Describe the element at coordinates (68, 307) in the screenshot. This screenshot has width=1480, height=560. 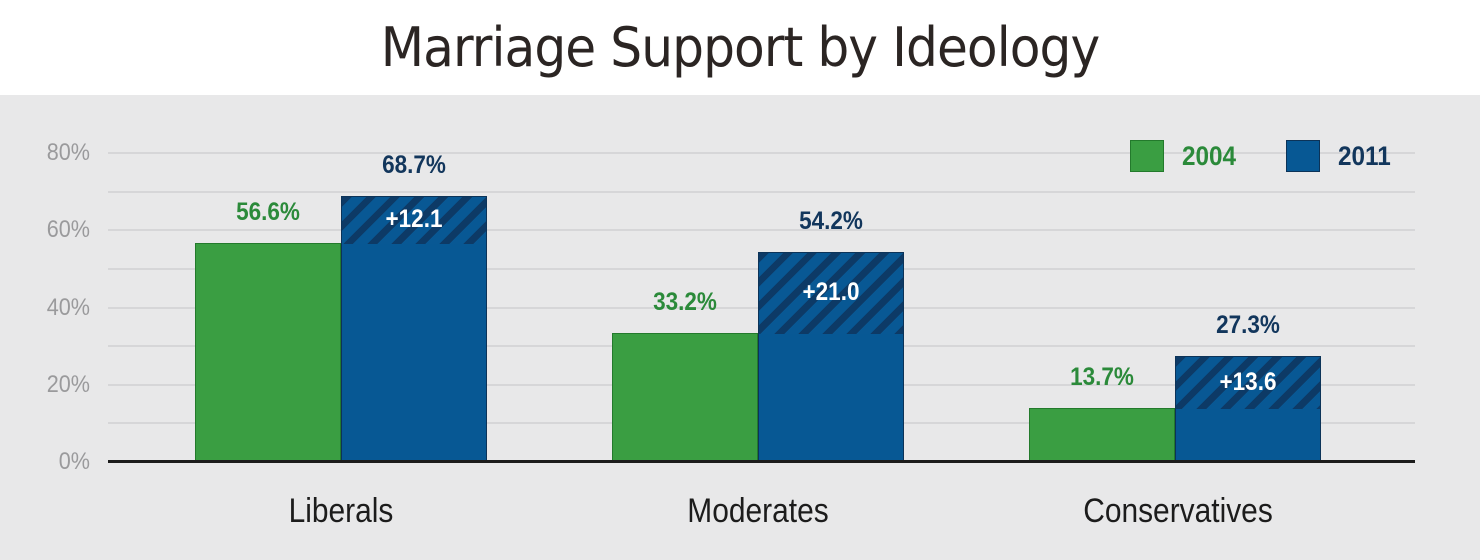
I see `y-tick-40: 40%` at that location.